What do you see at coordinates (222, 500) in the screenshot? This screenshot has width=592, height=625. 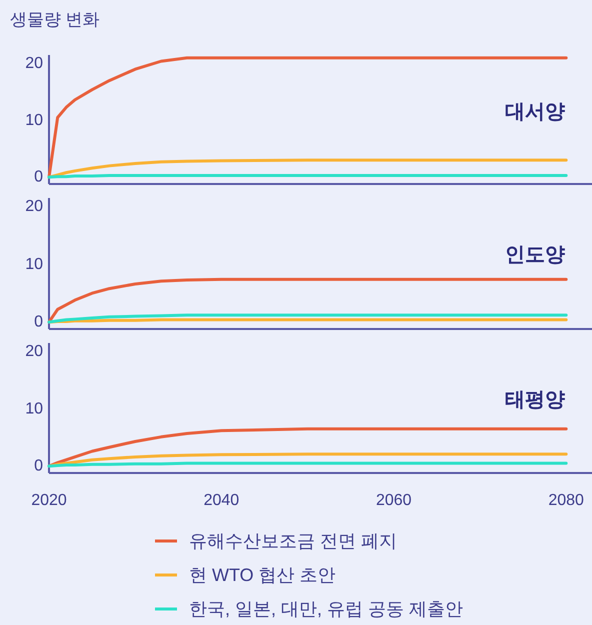 I see `x-tick-label: 2040` at bounding box center [222, 500].